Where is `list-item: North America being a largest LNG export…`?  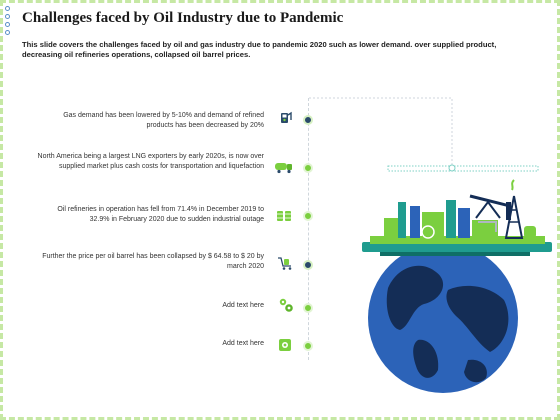
list-item: North America being a largest LNG export… is located at coordinates (150, 162).